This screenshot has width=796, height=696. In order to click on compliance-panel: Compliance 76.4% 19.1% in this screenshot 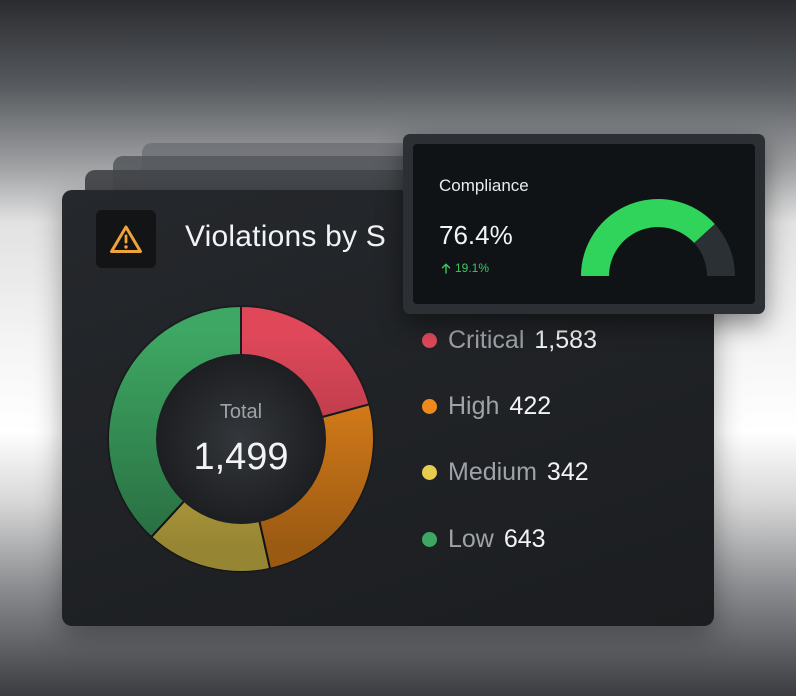, I will do `click(584, 224)`.